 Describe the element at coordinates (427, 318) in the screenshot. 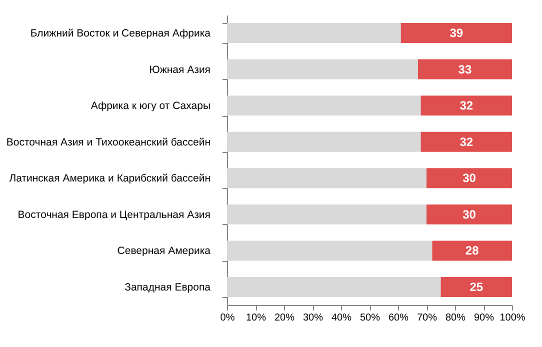

I see `x-tick-label: 70%` at that location.